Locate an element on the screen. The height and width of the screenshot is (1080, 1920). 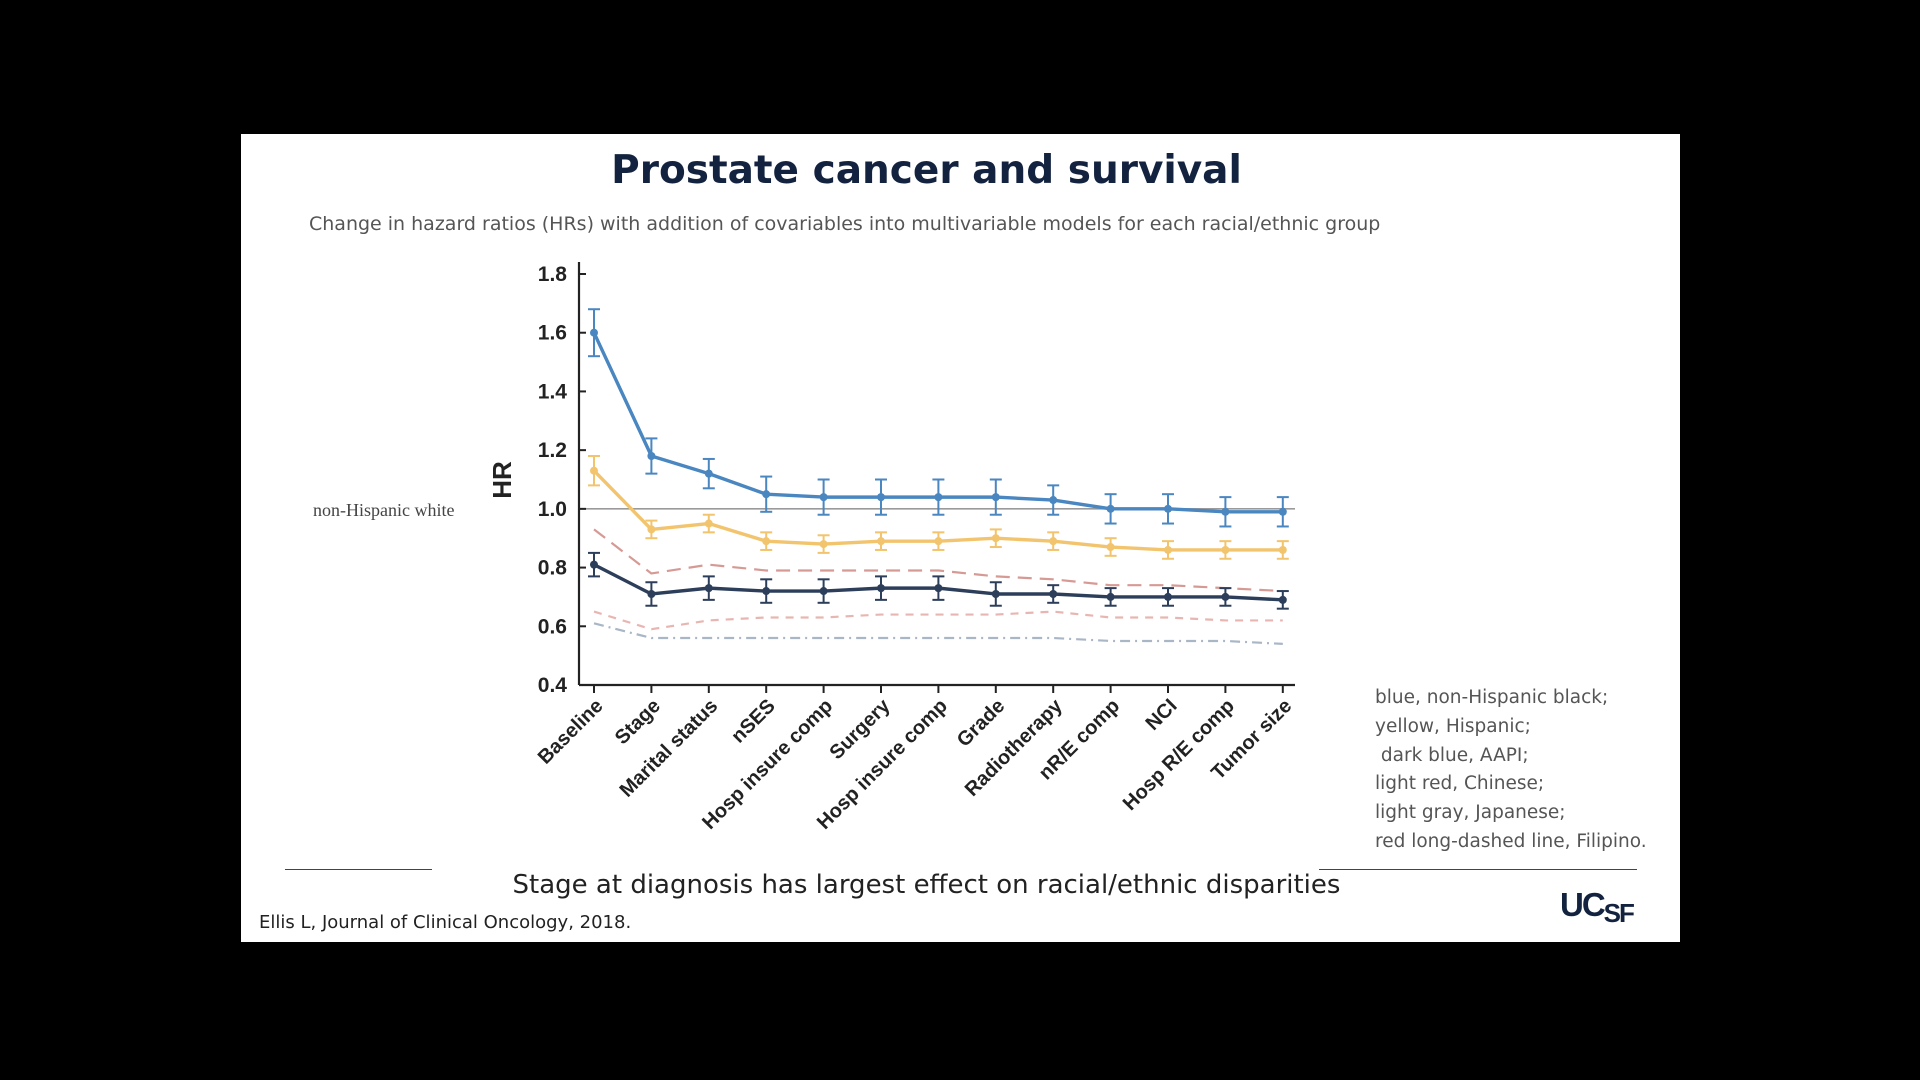
y-tick-label: 1.4 is located at coordinates (553, 391).